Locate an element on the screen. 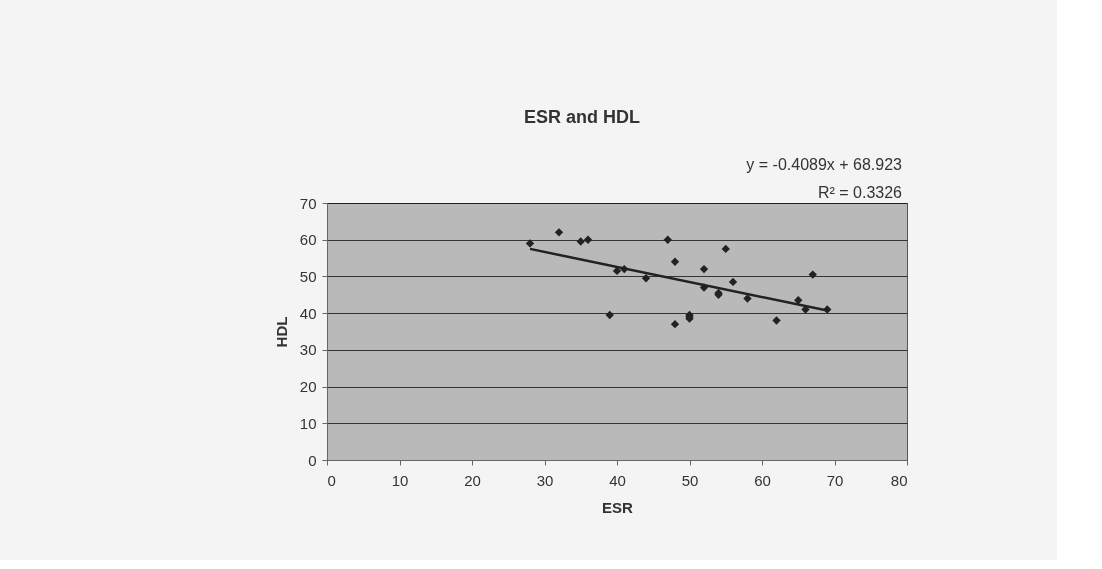 The height and width of the screenshot is (569, 1102). x-tick-label: 70 is located at coordinates (835, 480).